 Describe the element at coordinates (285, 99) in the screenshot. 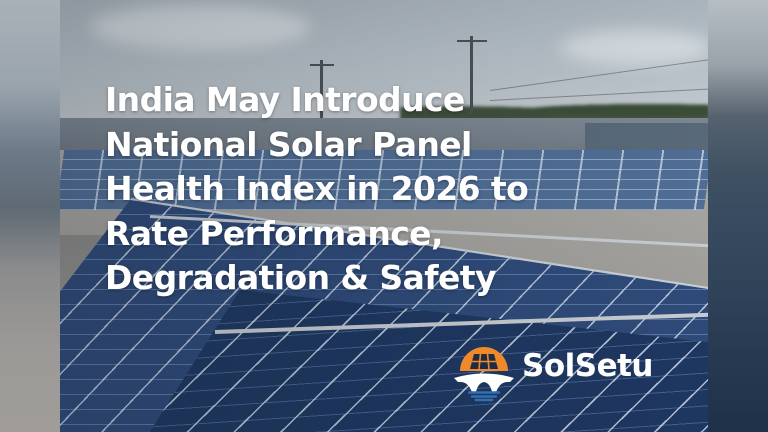

I see `headline-line-1: India May Introduce` at that location.